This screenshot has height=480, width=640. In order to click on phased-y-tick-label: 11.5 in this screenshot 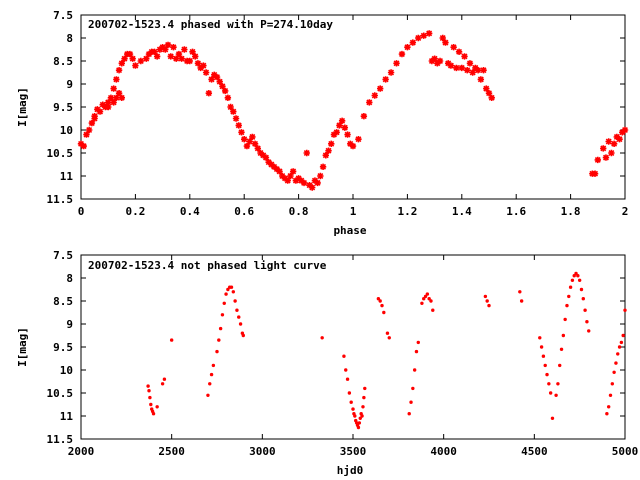, I will do `click(60, 199)`.